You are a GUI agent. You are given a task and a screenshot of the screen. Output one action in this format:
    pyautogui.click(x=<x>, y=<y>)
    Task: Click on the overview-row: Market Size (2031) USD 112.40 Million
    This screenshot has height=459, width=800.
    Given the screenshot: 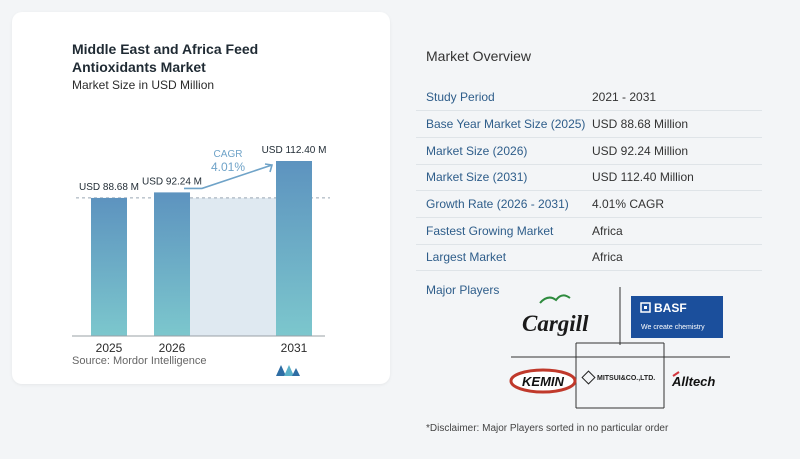 What is the action you would take?
    pyautogui.click(x=589, y=178)
    